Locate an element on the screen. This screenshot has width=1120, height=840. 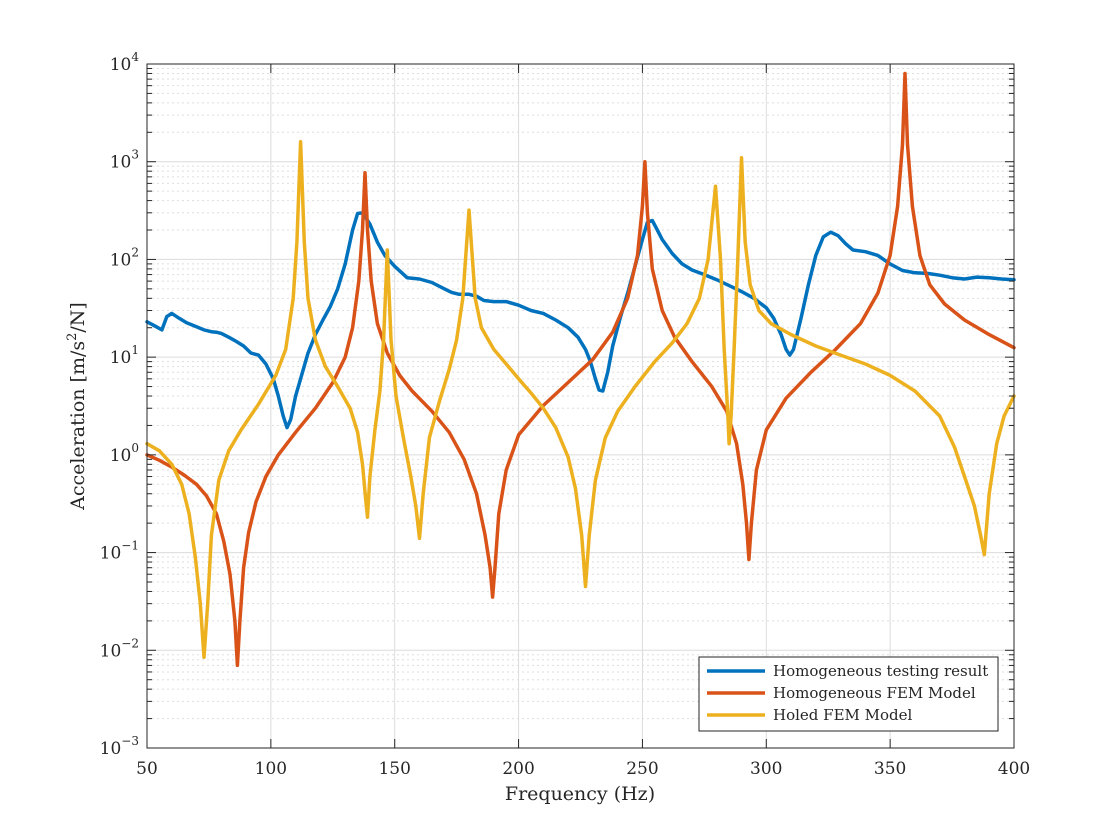
y-tick-label: 10⁻³ is located at coordinates (119, 746).